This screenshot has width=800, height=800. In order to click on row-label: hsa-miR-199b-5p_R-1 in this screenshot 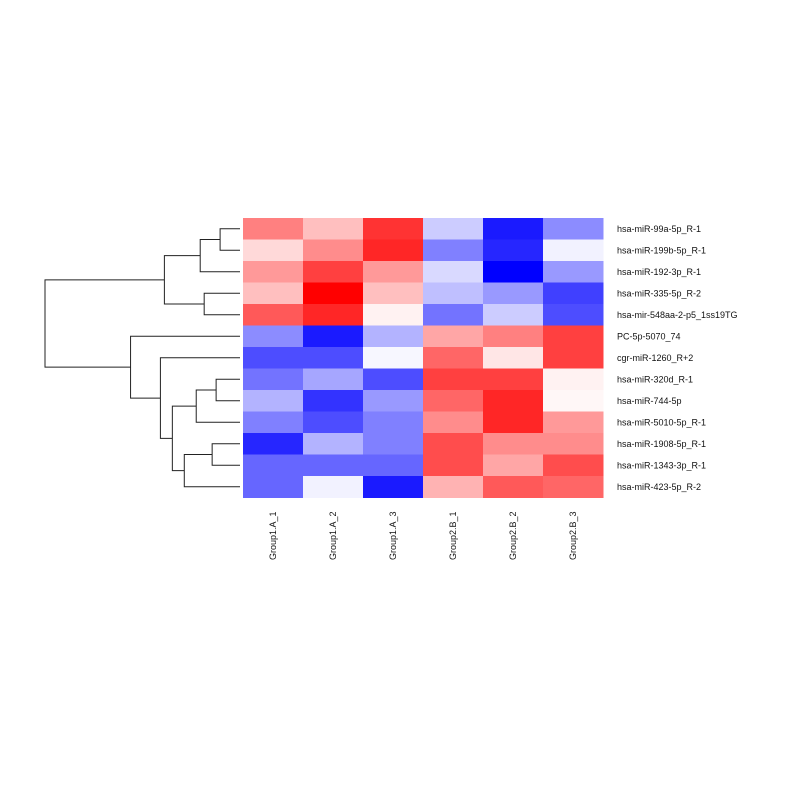, I will do `click(661, 250)`.